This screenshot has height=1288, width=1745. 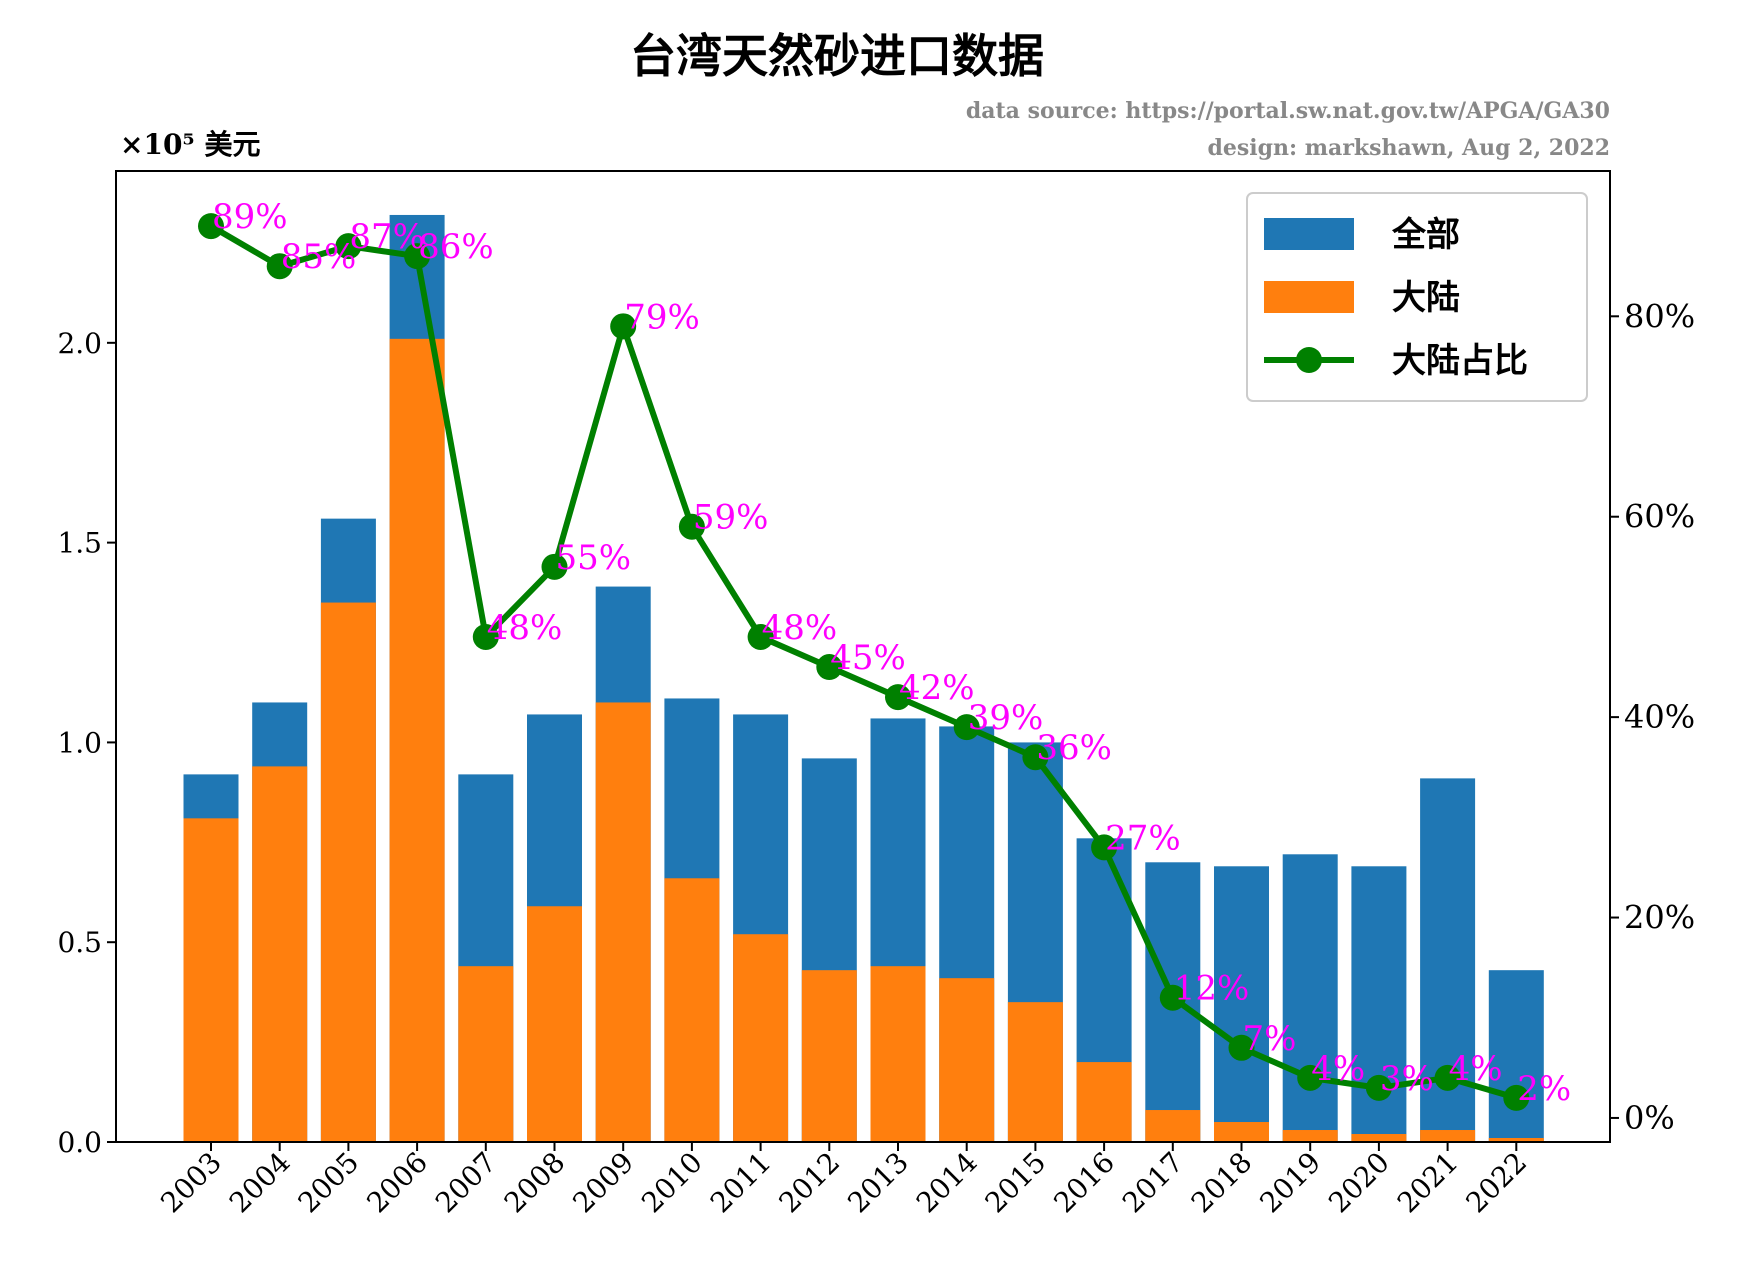 I want to click on x-tick-label-2011: 2011, so click(x=741, y=1183).